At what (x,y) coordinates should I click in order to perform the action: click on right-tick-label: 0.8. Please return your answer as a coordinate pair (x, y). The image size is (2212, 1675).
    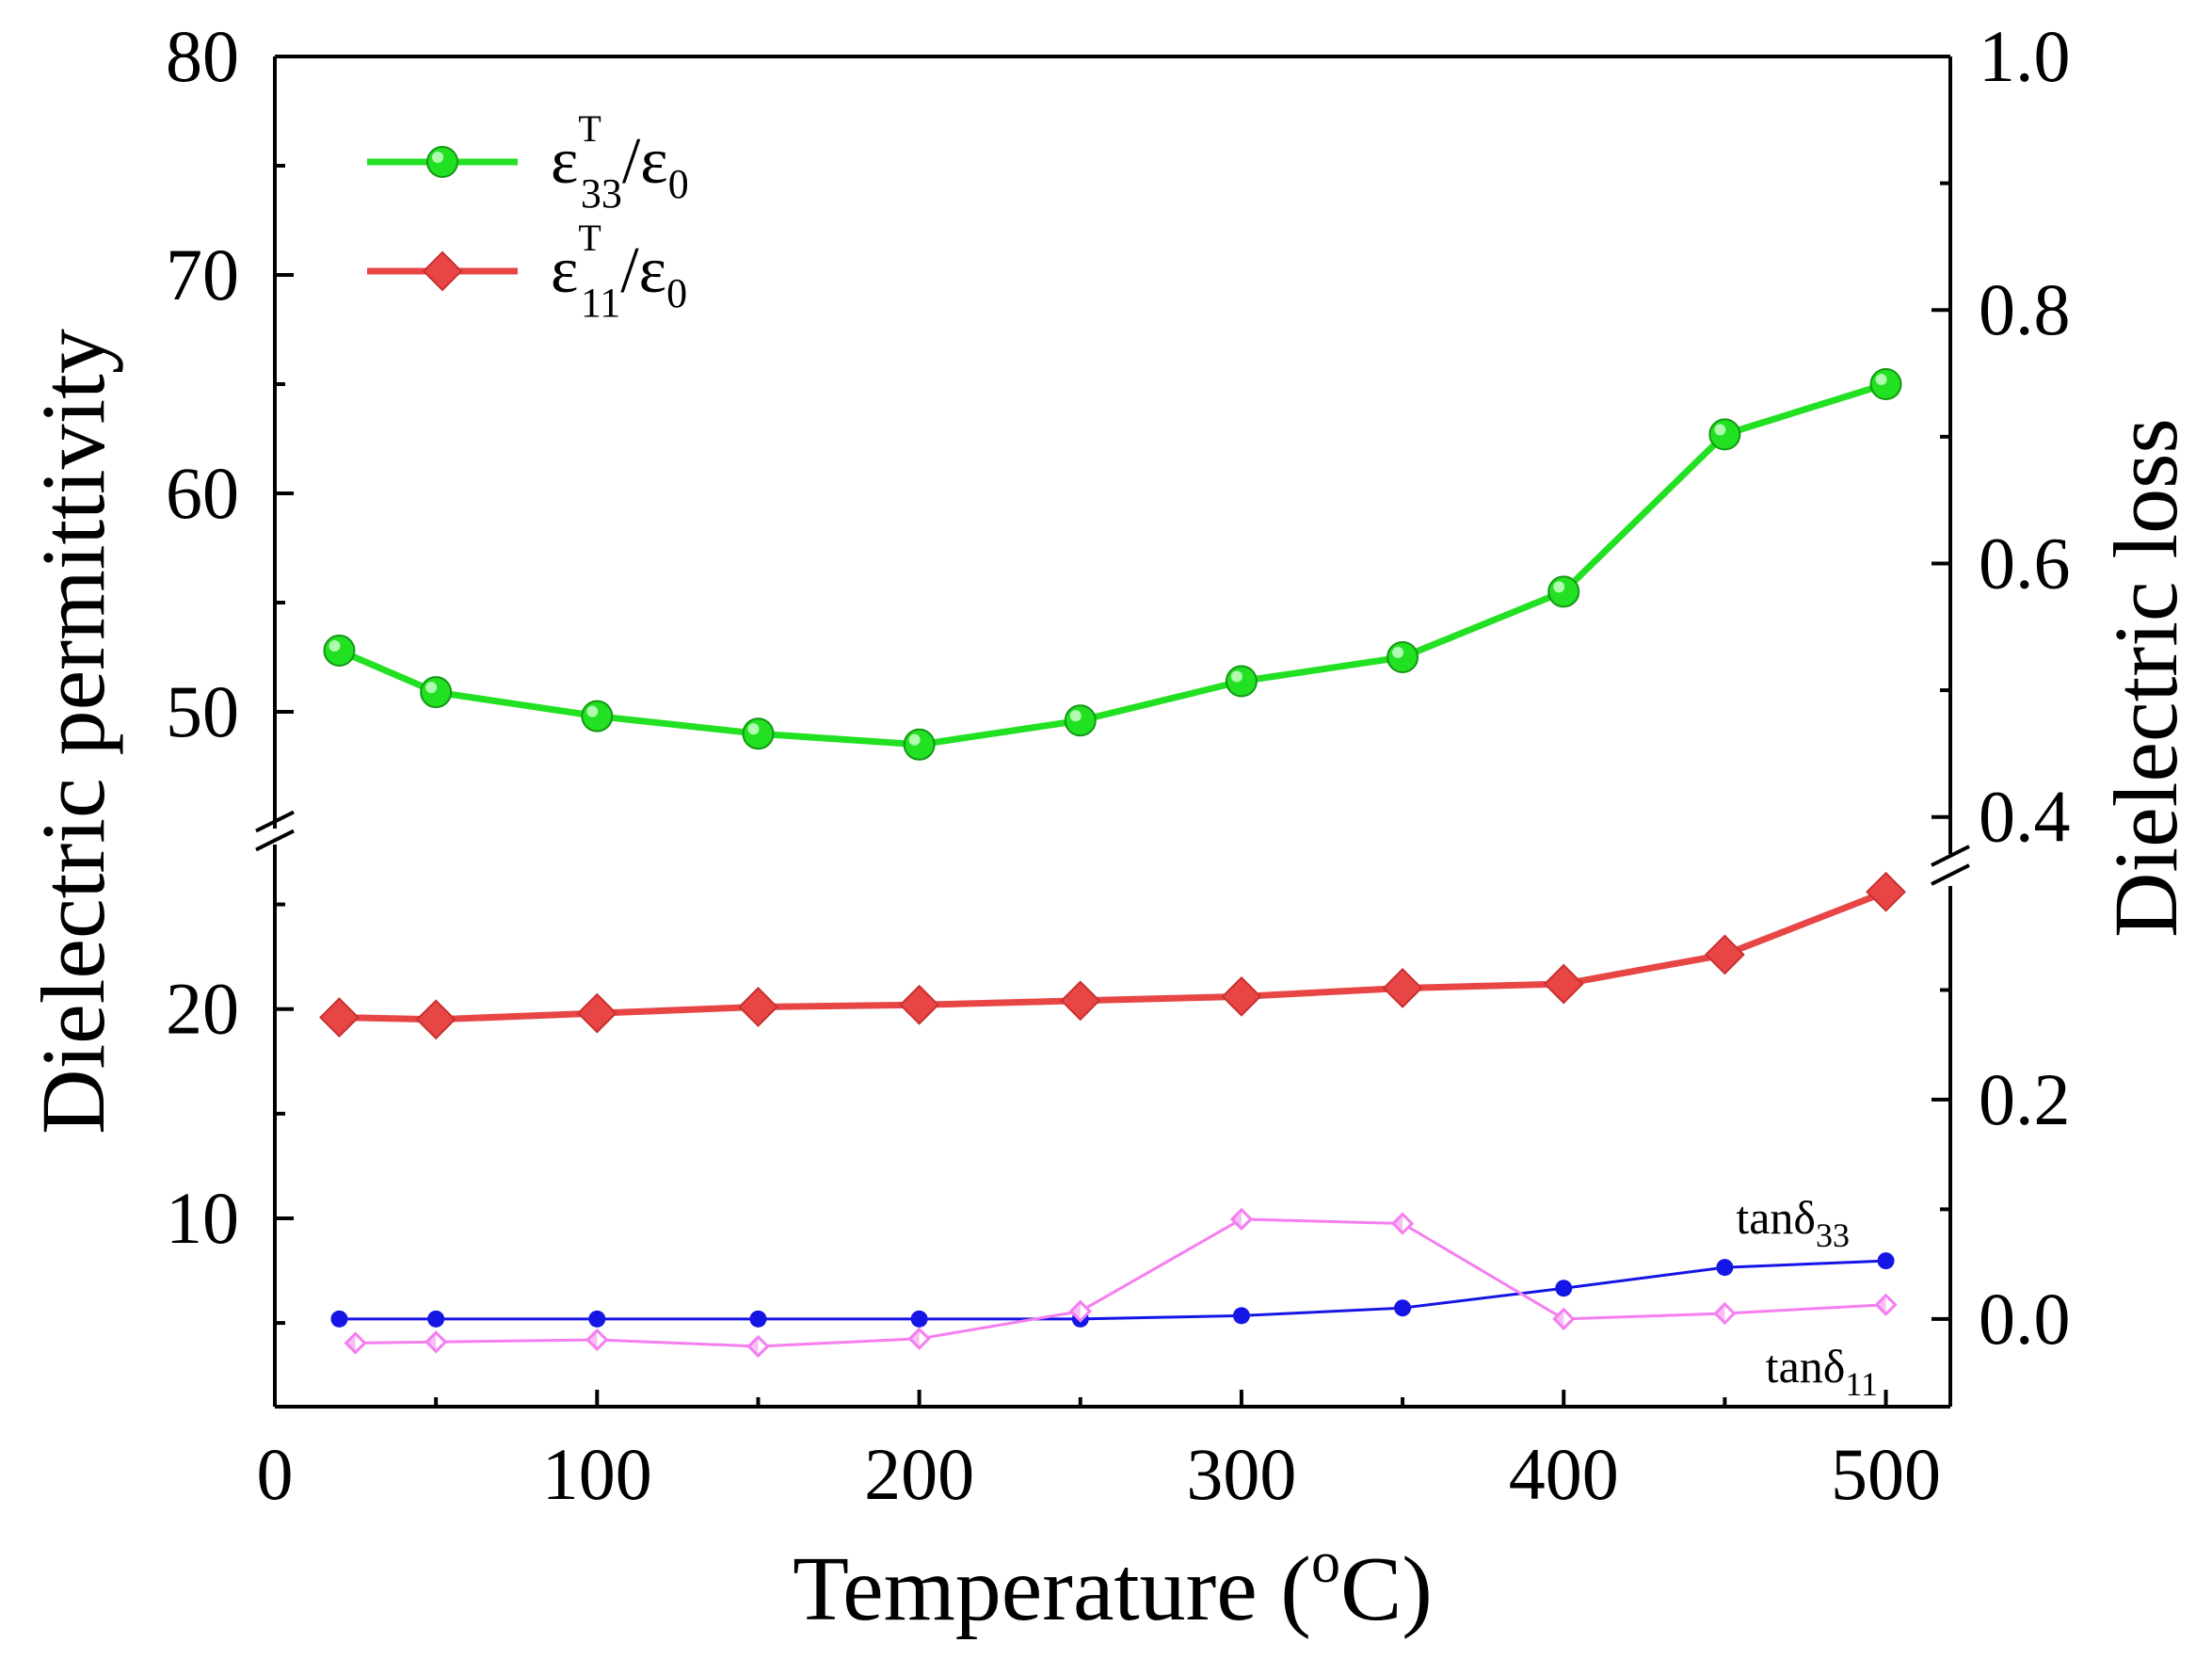
    Looking at the image, I should click on (2025, 309).